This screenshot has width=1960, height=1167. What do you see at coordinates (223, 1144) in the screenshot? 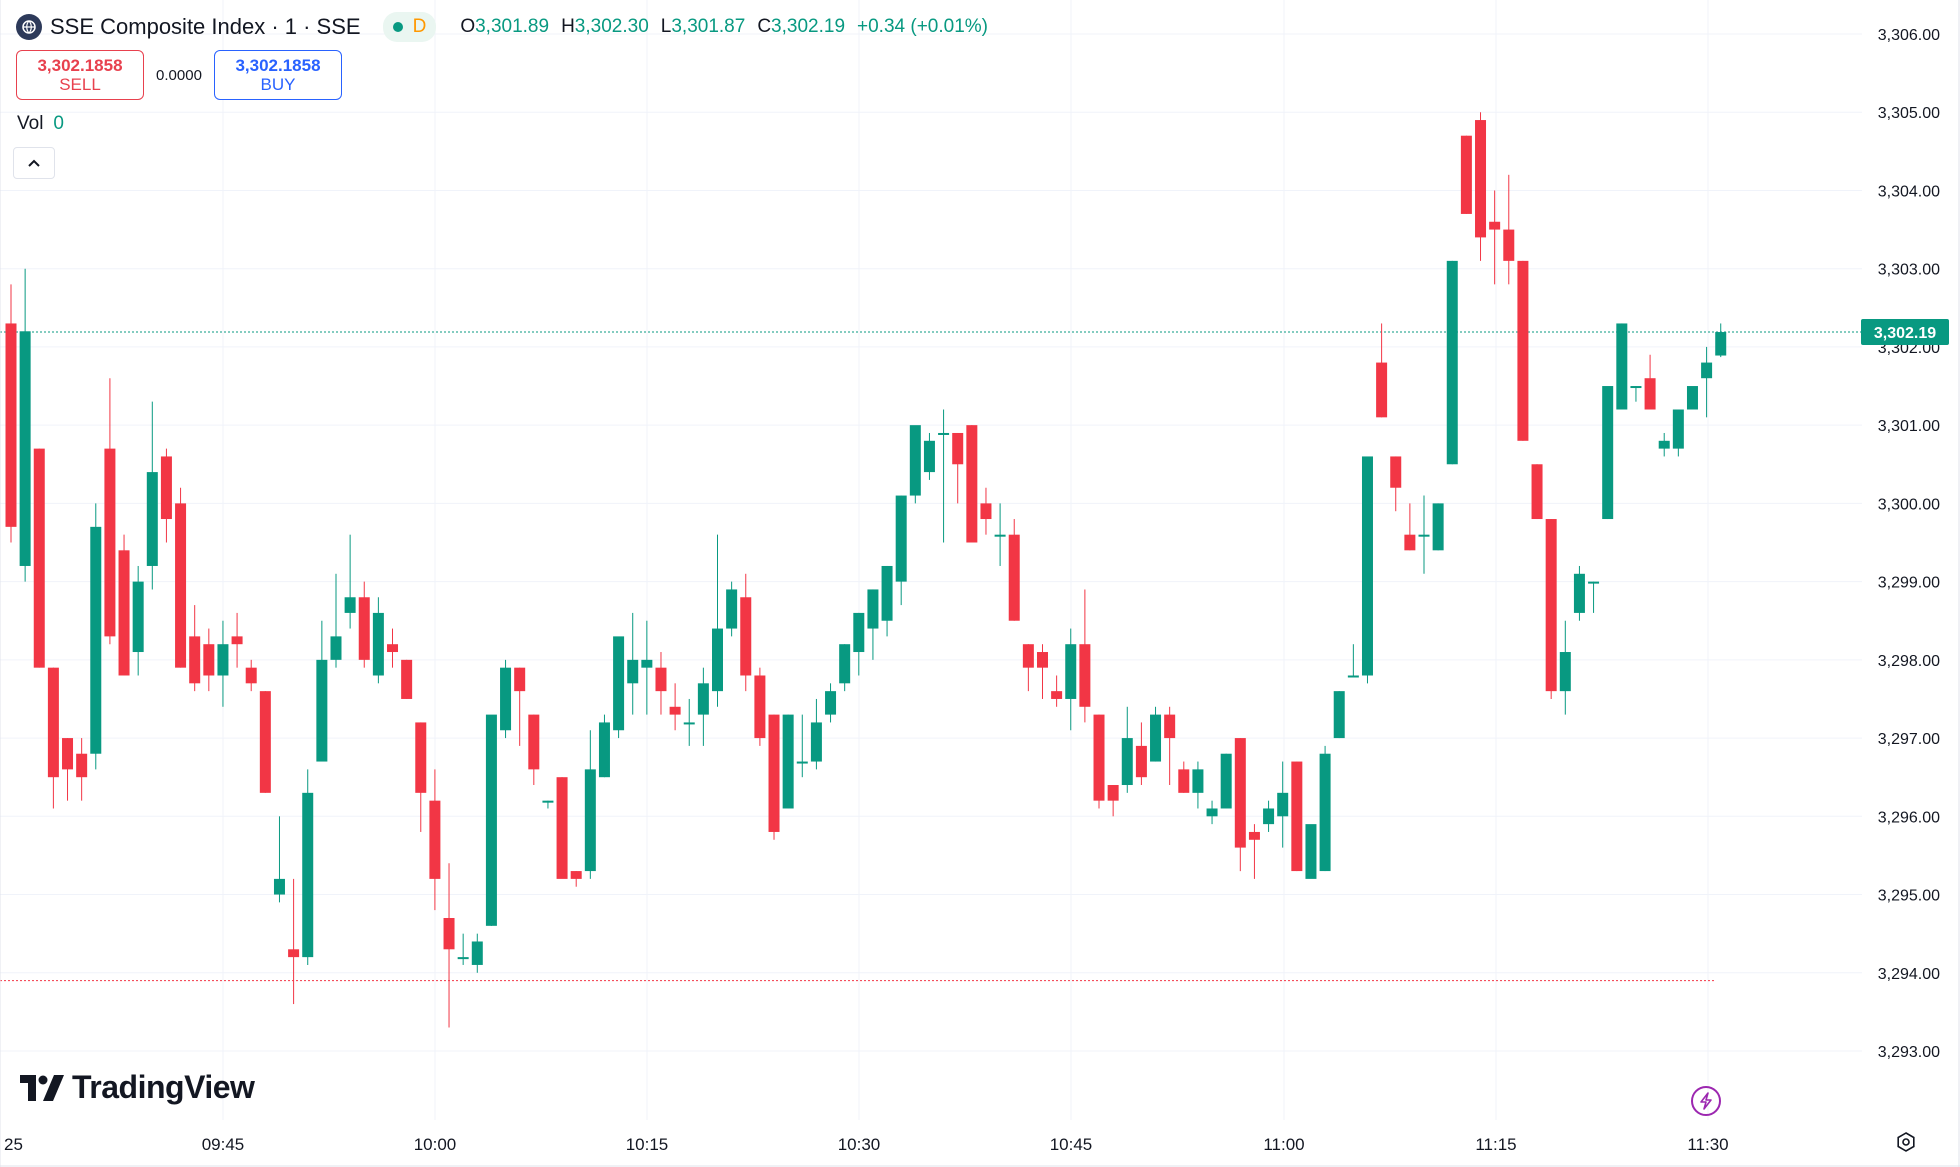
I see `x-tick-label: 09:45` at bounding box center [223, 1144].